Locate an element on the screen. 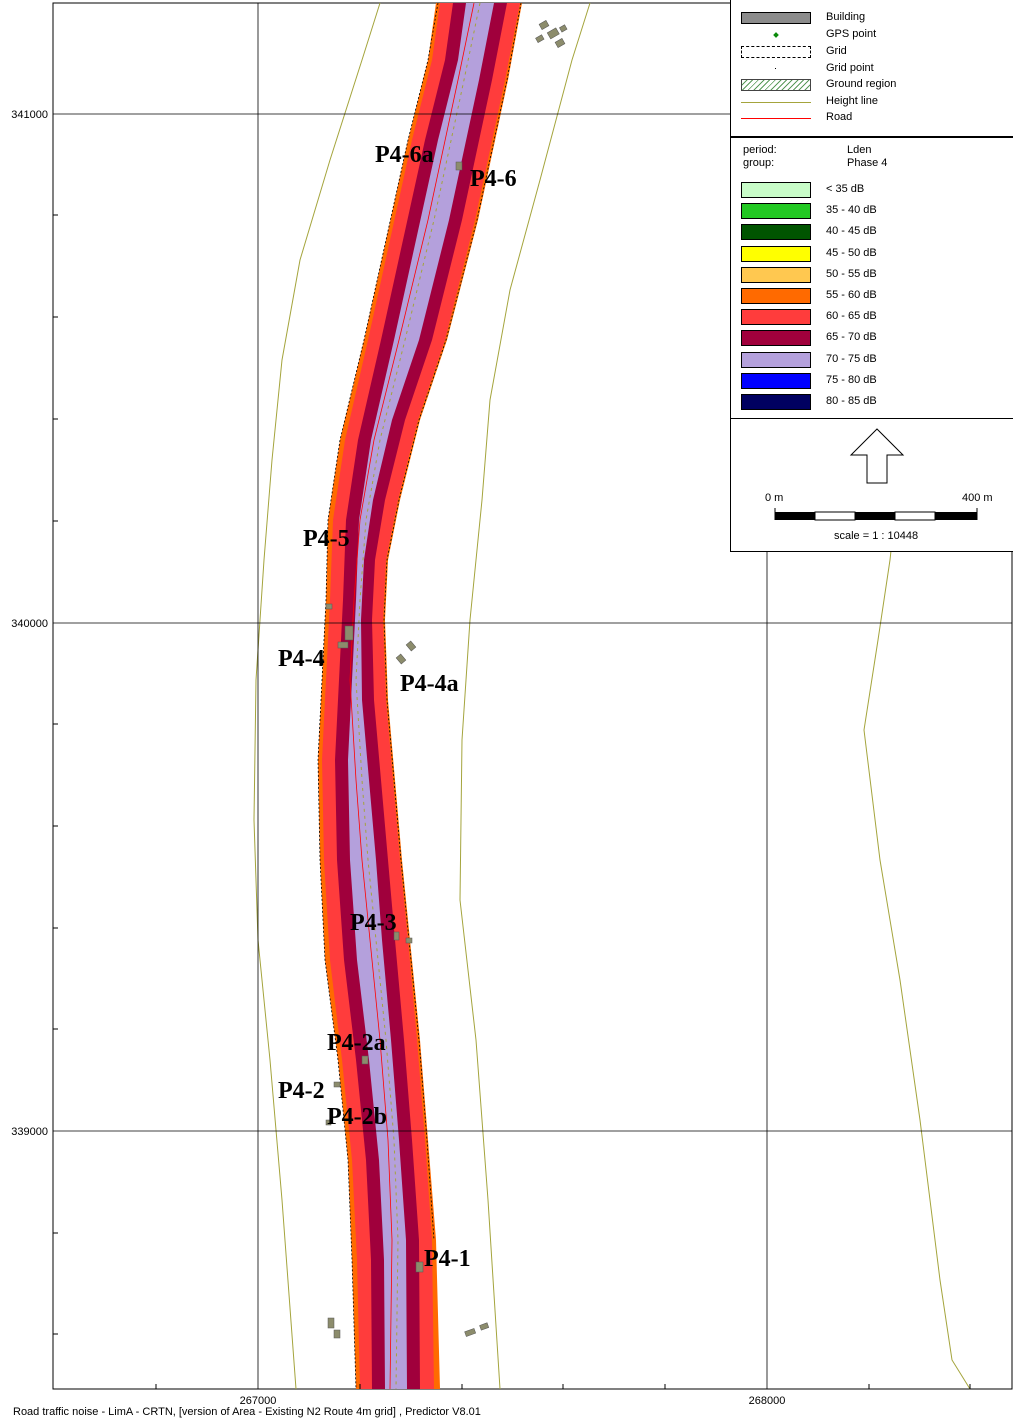  legend-band-label: 45 - 50 dB is located at coordinates (851, 252).